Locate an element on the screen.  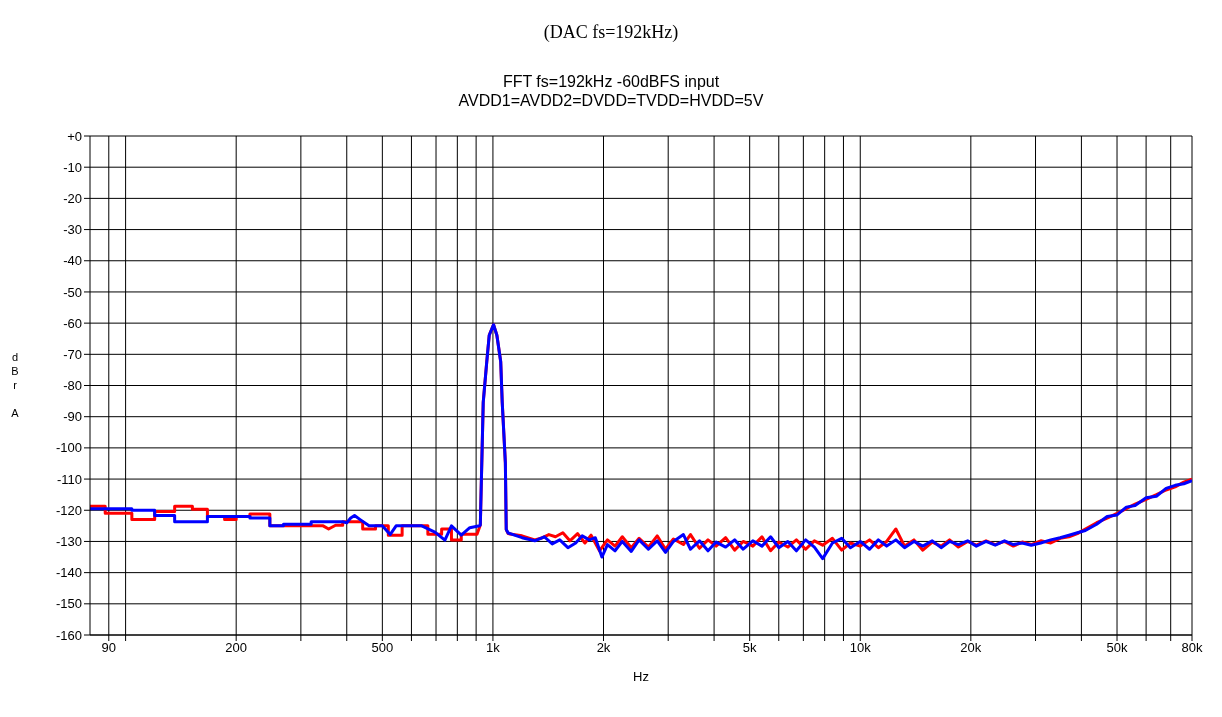
x-tick-label: 5k is located at coordinates (750, 648).